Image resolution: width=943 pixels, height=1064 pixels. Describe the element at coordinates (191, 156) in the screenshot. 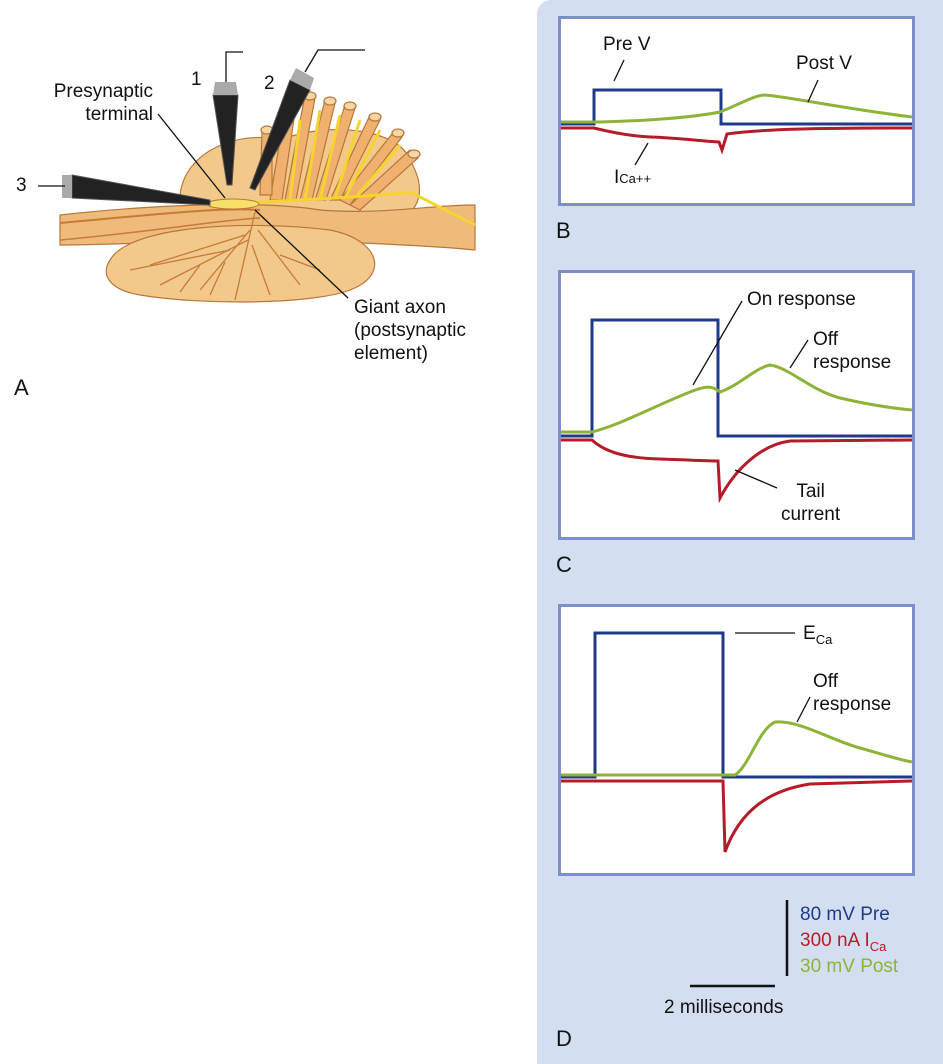

I see `presynaptic-leader` at that location.